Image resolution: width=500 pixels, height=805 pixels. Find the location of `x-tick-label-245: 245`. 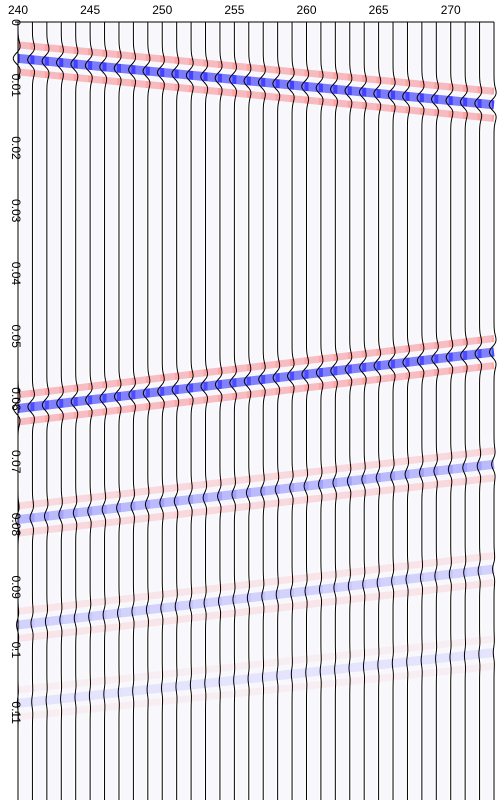

x-tick-label-245: 245 is located at coordinates (90, 10).